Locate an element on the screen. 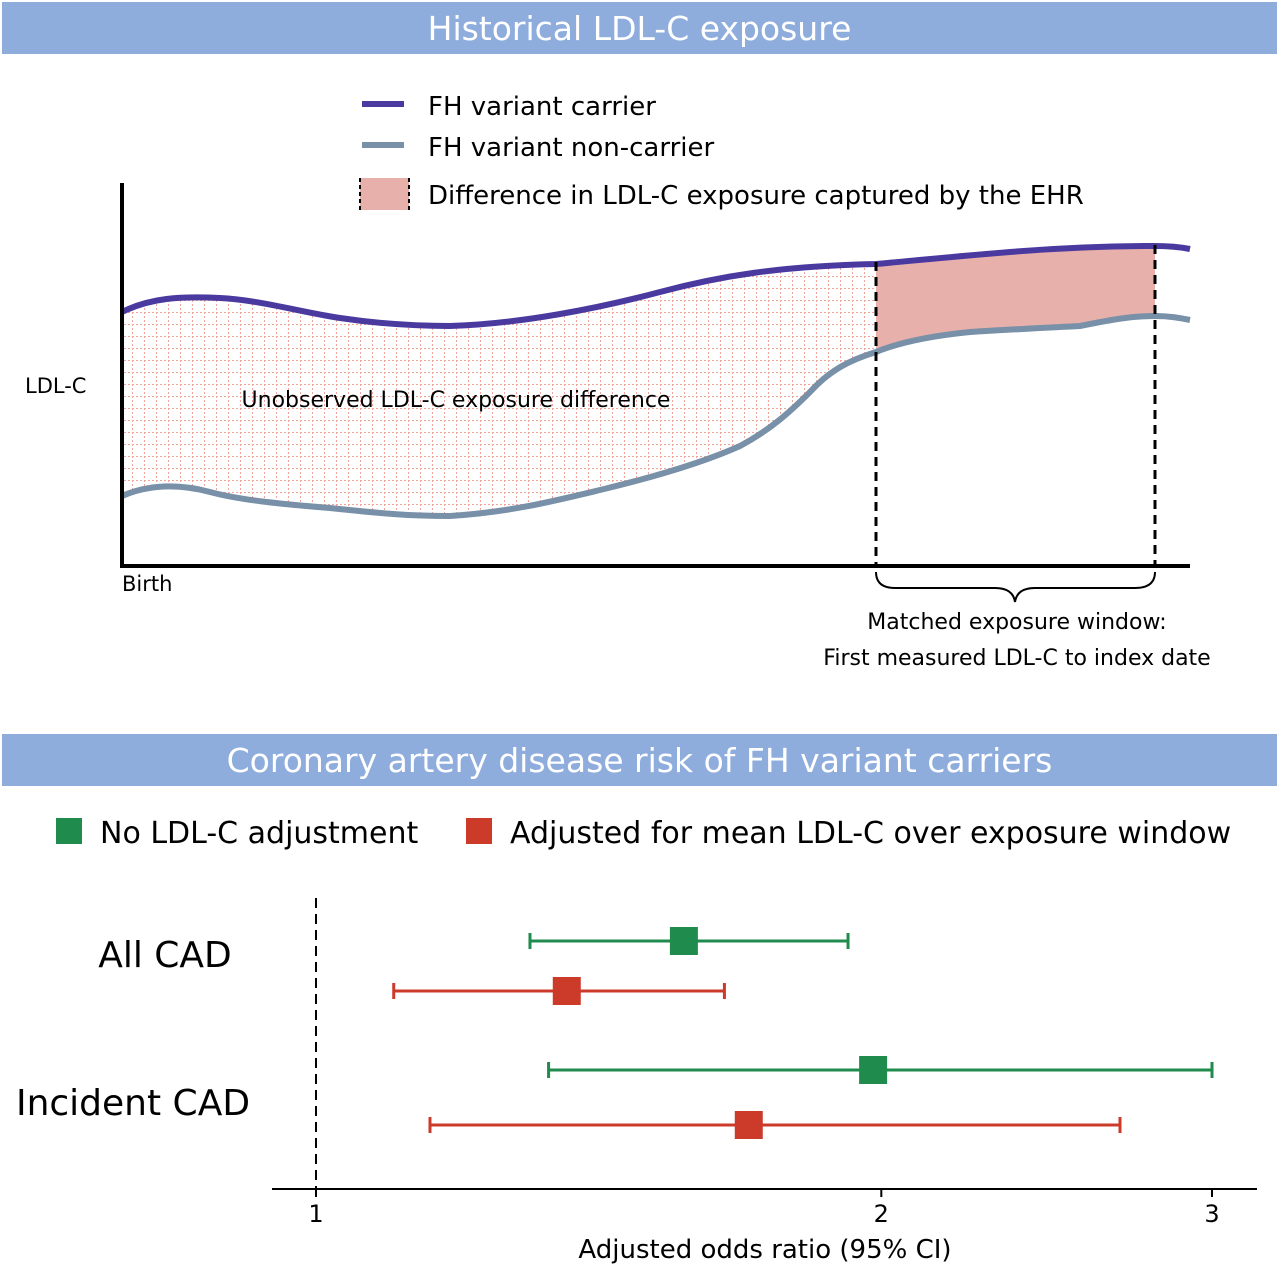 The height and width of the screenshot is (1268, 1280). unobserved-region is located at coordinates (499, 390).